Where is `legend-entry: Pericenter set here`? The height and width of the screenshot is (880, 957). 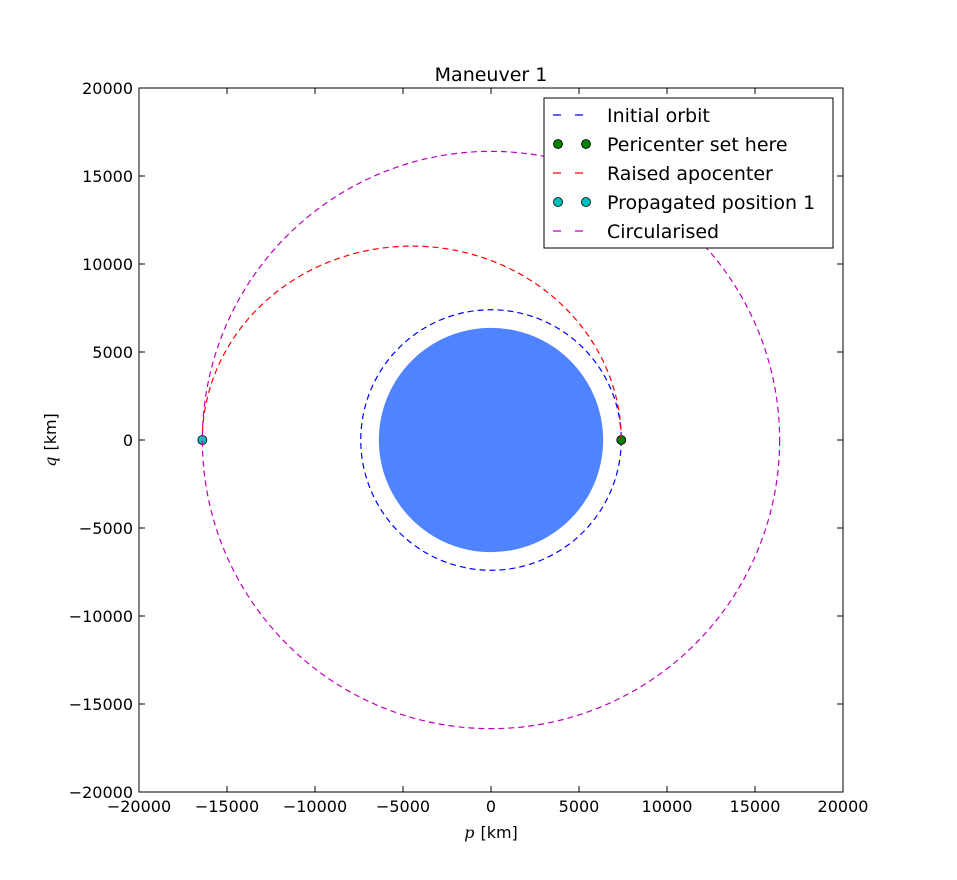
legend-entry: Pericenter set here is located at coordinates (670, 145).